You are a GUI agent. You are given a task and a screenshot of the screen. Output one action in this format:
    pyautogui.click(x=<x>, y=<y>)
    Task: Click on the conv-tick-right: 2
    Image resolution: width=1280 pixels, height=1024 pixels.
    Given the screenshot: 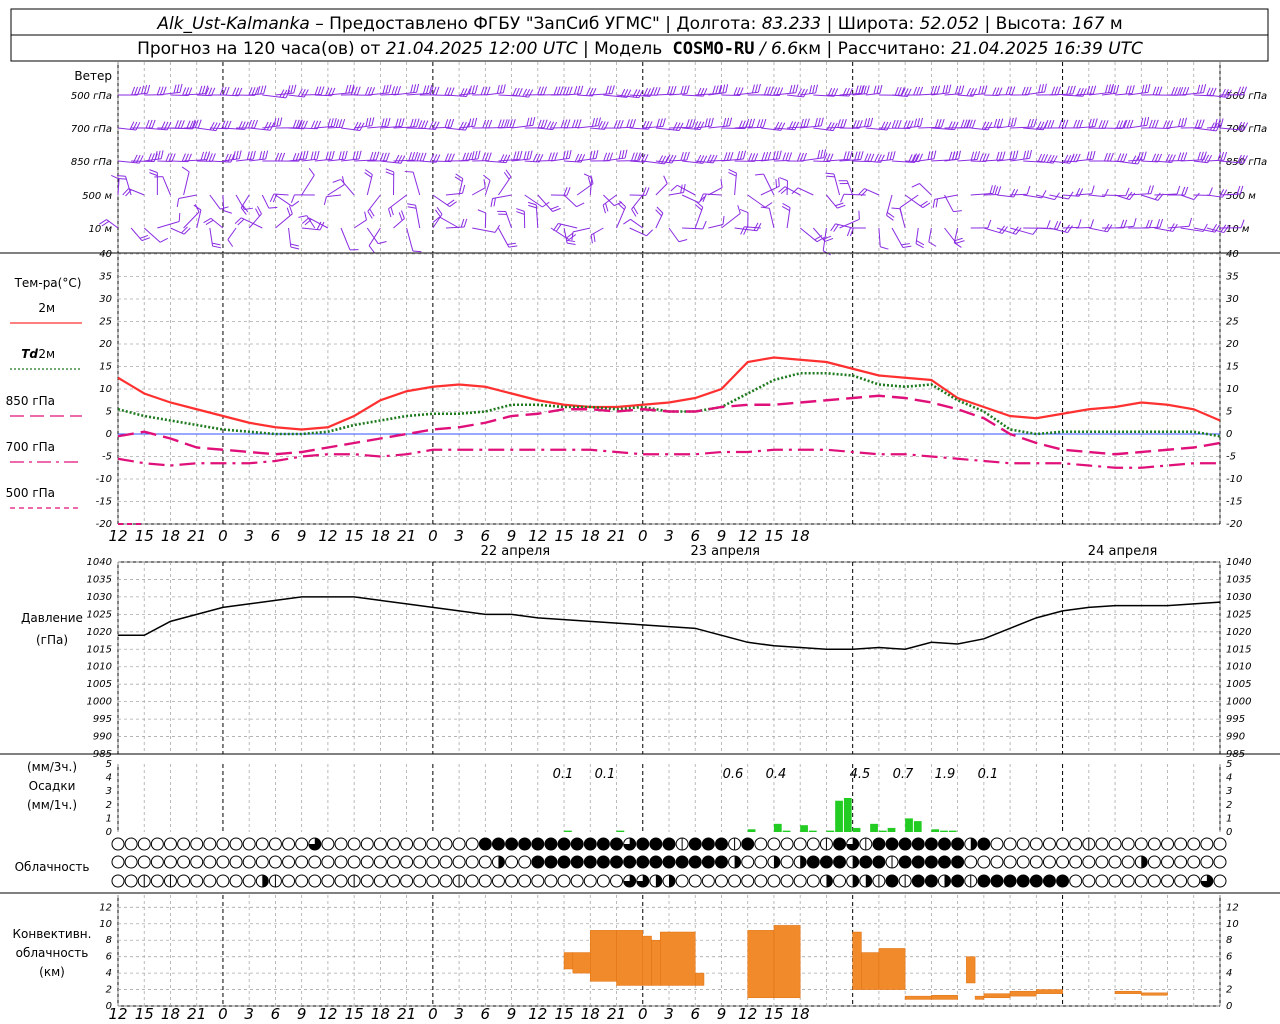 What is the action you would take?
    pyautogui.click(x=1229, y=990)
    